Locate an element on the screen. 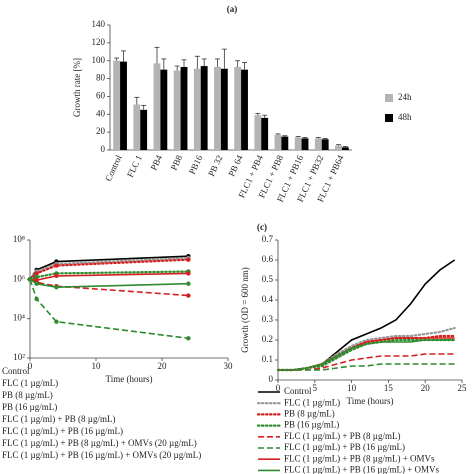  y-tick-label: 140 is located at coordinates (99, 24).